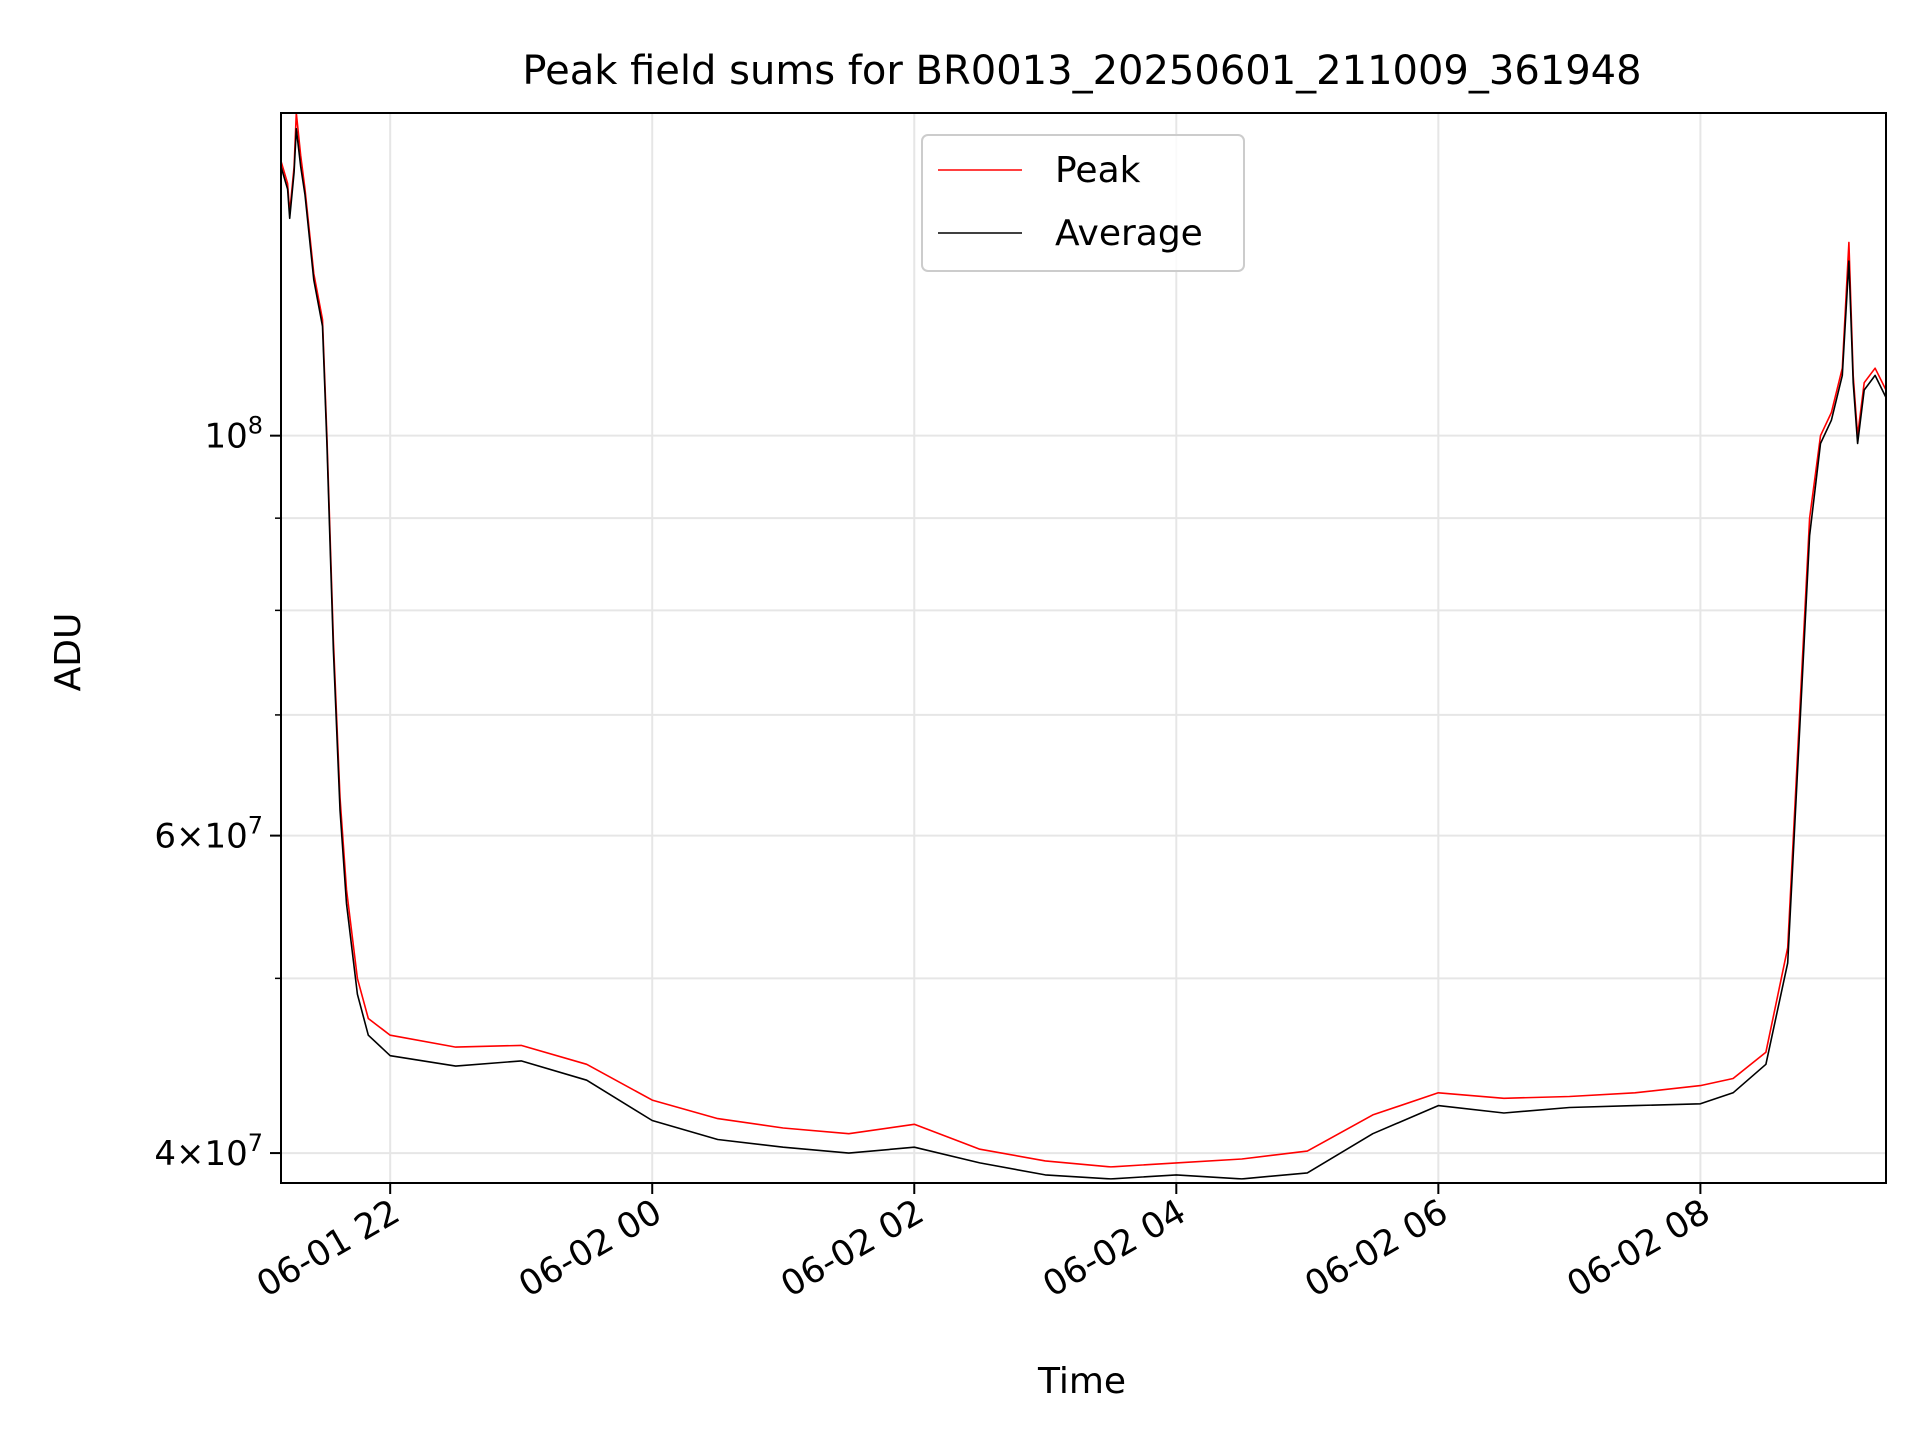  Describe the element at coordinates (68, 652) in the screenshot. I see `y-axis-label: ADU` at that location.